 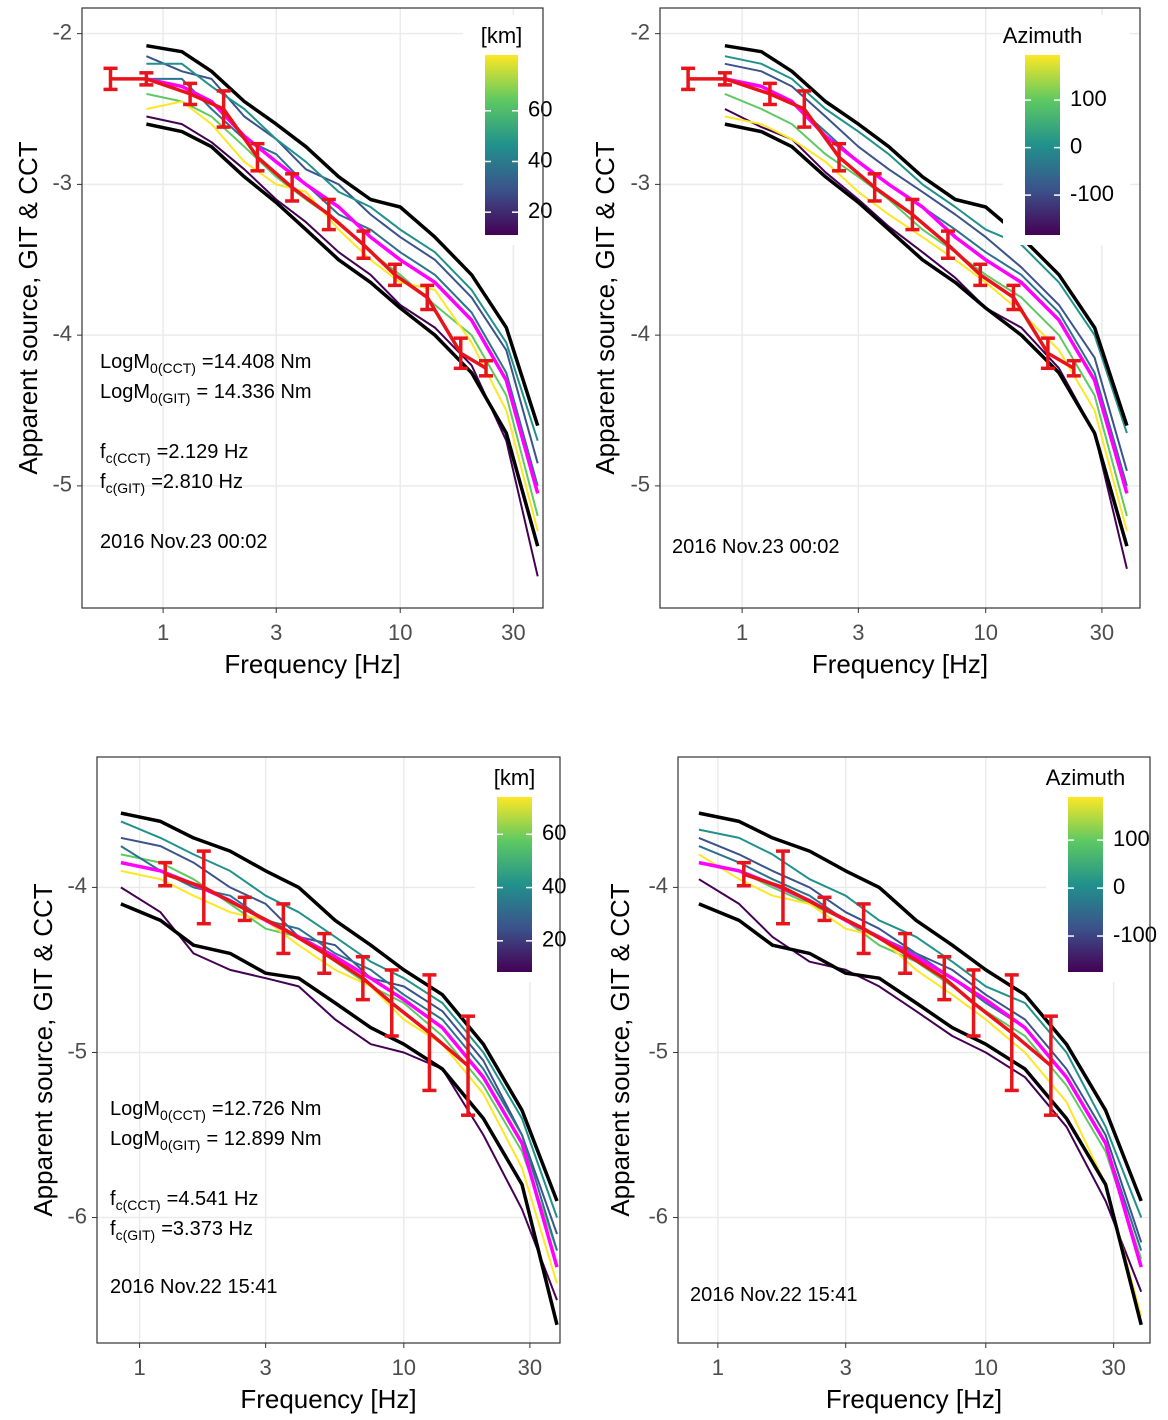 What do you see at coordinates (1092, 193) in the screenshot?
I see `colorbar-tick-label: -100` at bounding box center [1092, 193].